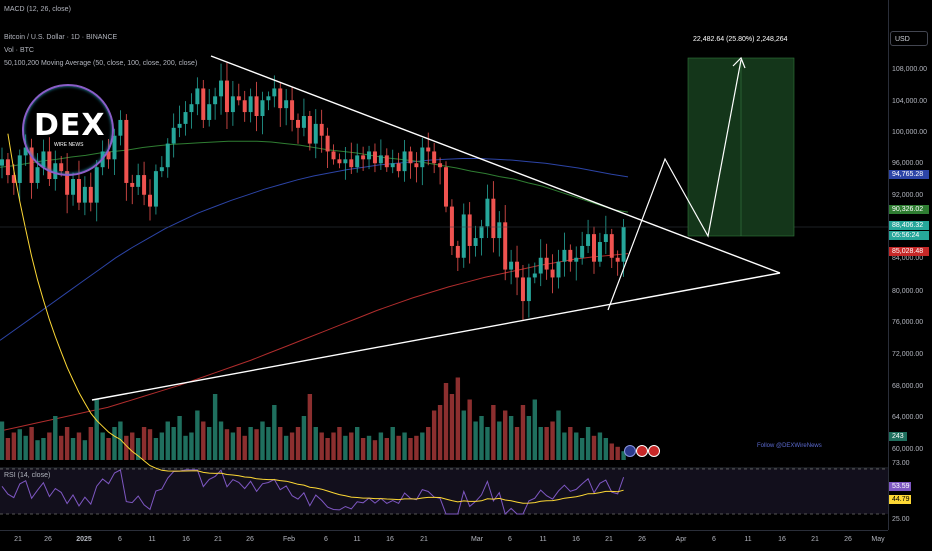 Image resolution: width=932 pixels, height=551 pixels. I want to click on price-tick: 76,000.00, so click(908, 322).